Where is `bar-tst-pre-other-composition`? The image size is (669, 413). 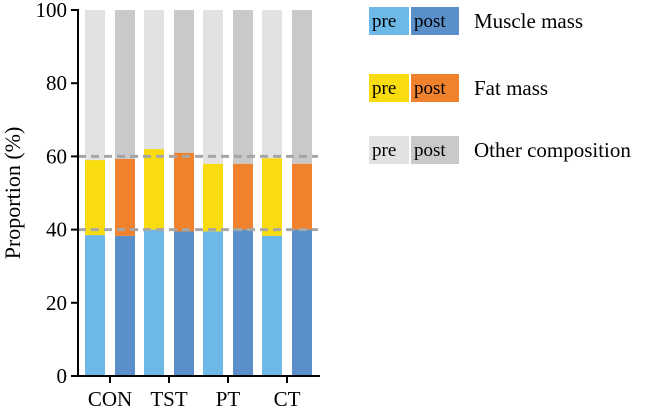 bar-tst-pre-other-composition is located at coordinates (154, 80).